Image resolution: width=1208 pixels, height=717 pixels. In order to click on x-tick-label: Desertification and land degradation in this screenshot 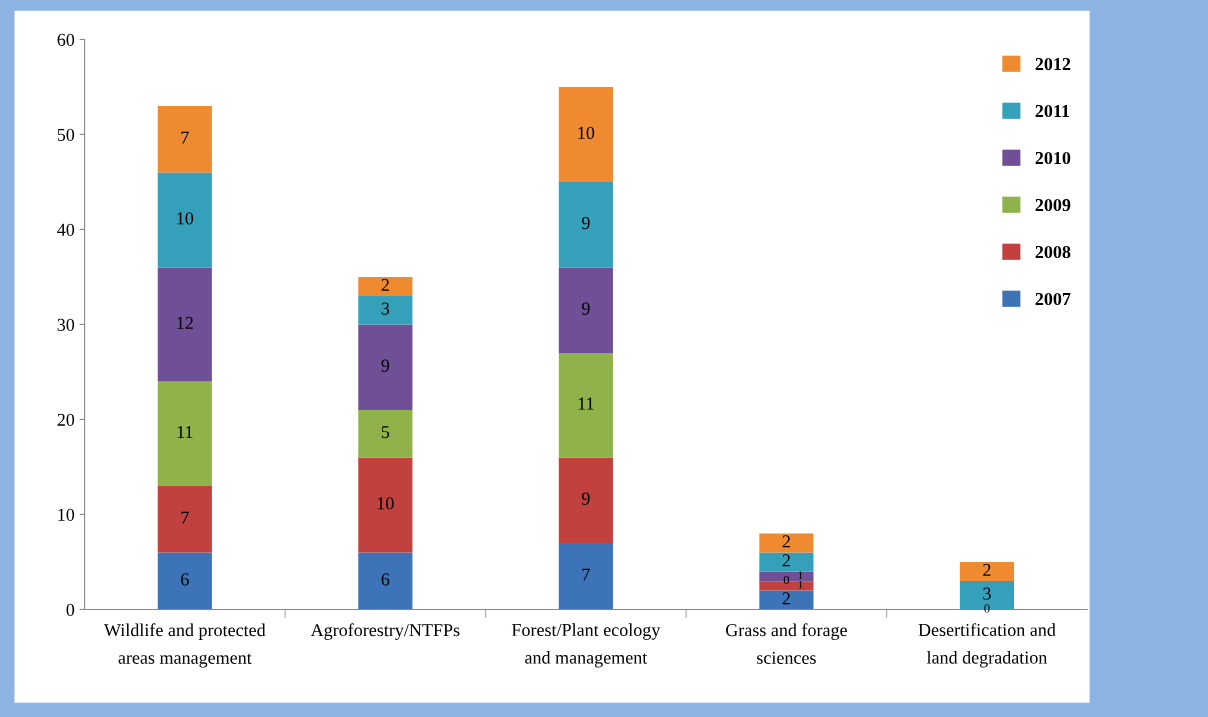, I will do `click(987, 645)`.